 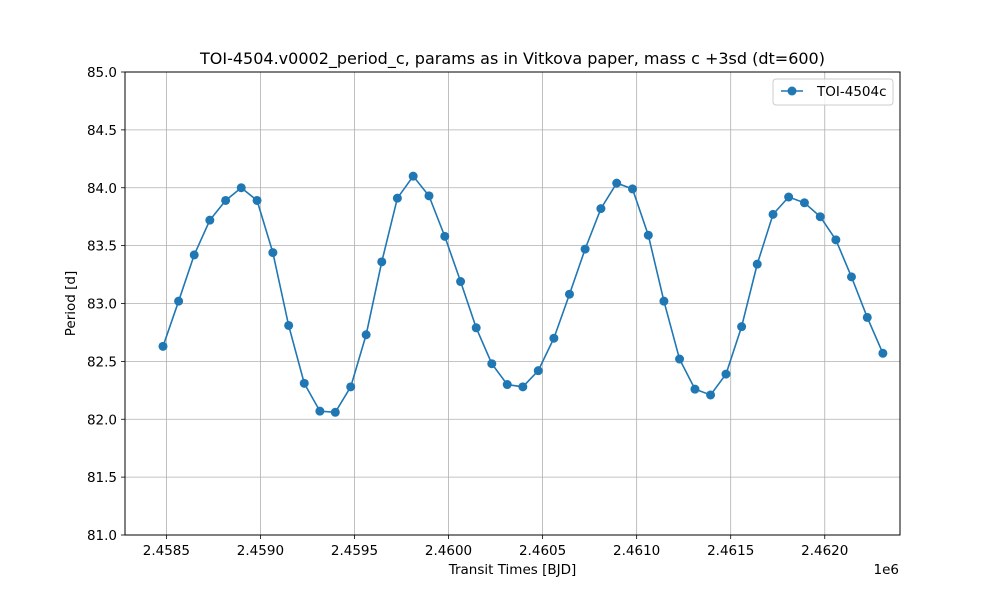 What do you see at coordinates (512, 570) in the screenshot?
I see `x-axis-label: Transit Times [BJD]` at bounding box center [512, 570].